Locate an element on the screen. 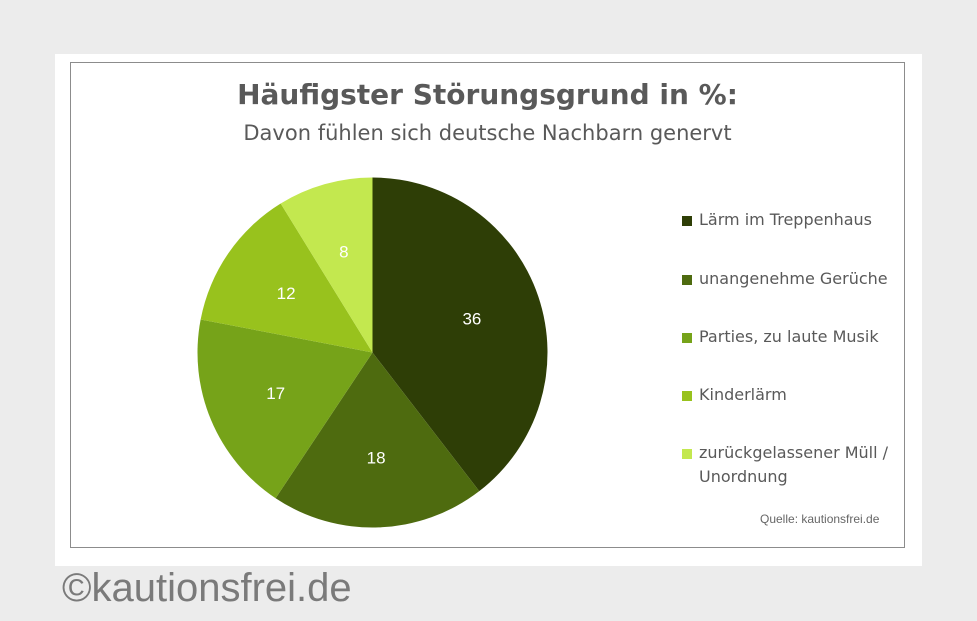 This screenshot has width=977, height=621. pie-slice-value-label: 18 is located at coordinates (376, 457).